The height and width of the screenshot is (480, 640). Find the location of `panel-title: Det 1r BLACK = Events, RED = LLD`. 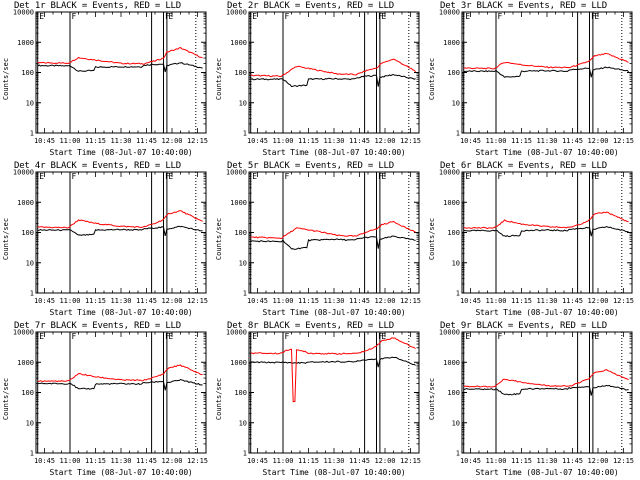

panel-title: Det 1r BLACK = Events, RED = LLD is located at coordinates (97, 6).